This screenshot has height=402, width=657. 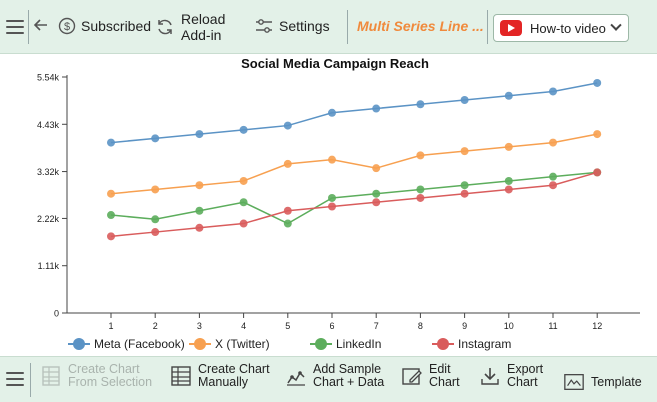 What do you see at coordinates (522, 382) in the screenshot?
I see `export-label-2: Chart` at bounding box center [522, 382].